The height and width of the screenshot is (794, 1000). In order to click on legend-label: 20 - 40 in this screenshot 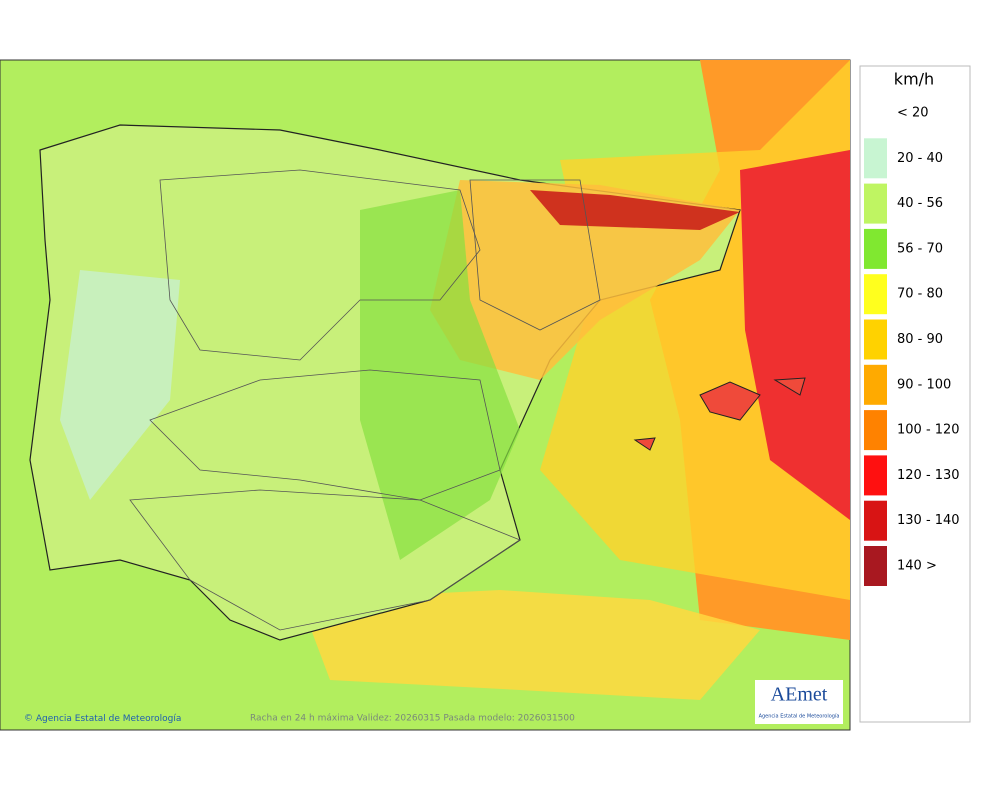, I will do `click(920, 158)`.